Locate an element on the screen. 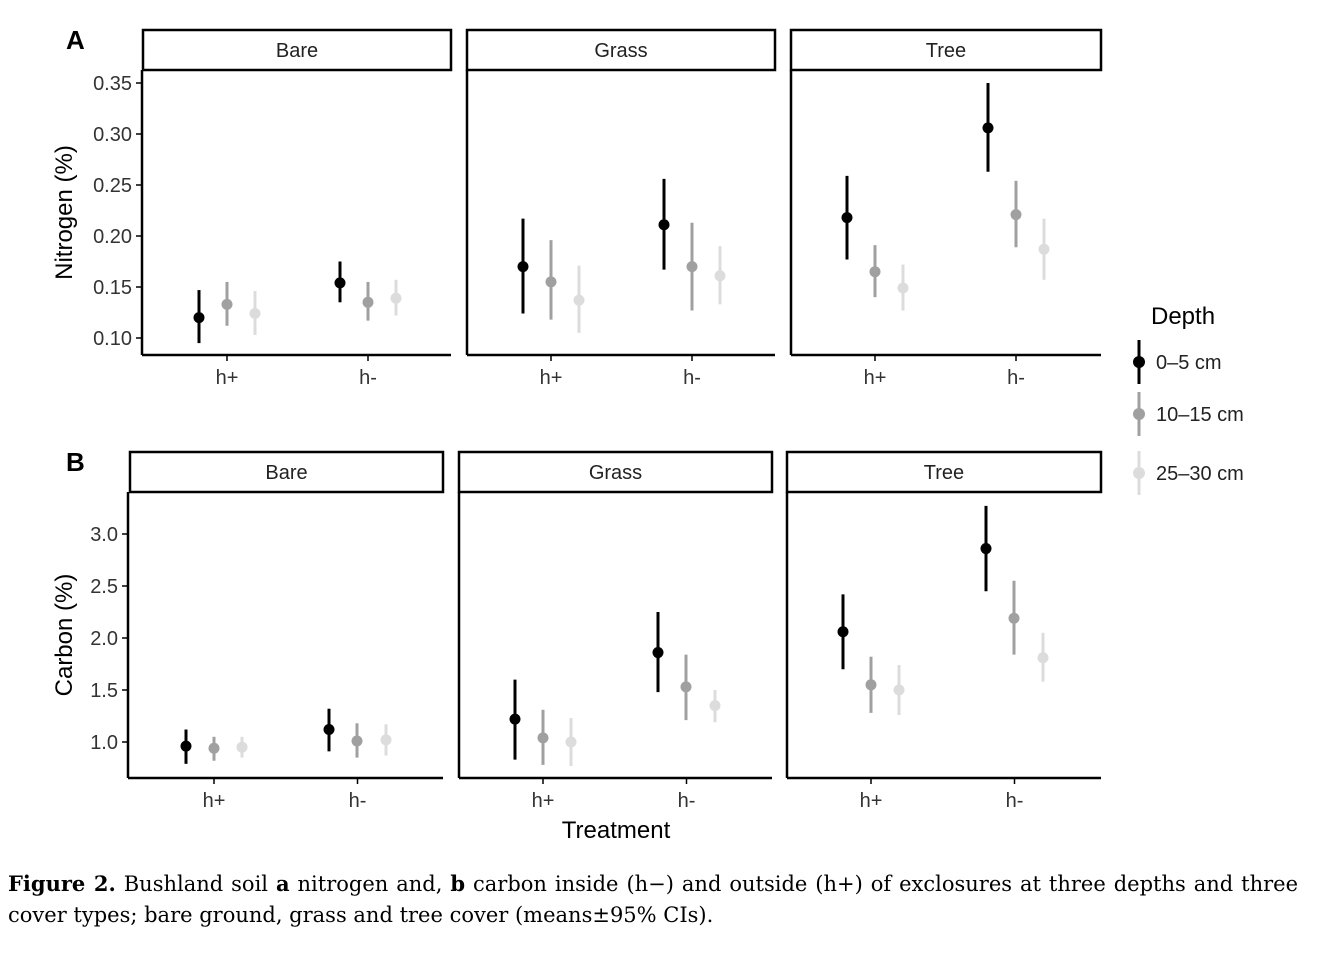  caption-text-part: Bushland soil is located at coordinates (195, 884).